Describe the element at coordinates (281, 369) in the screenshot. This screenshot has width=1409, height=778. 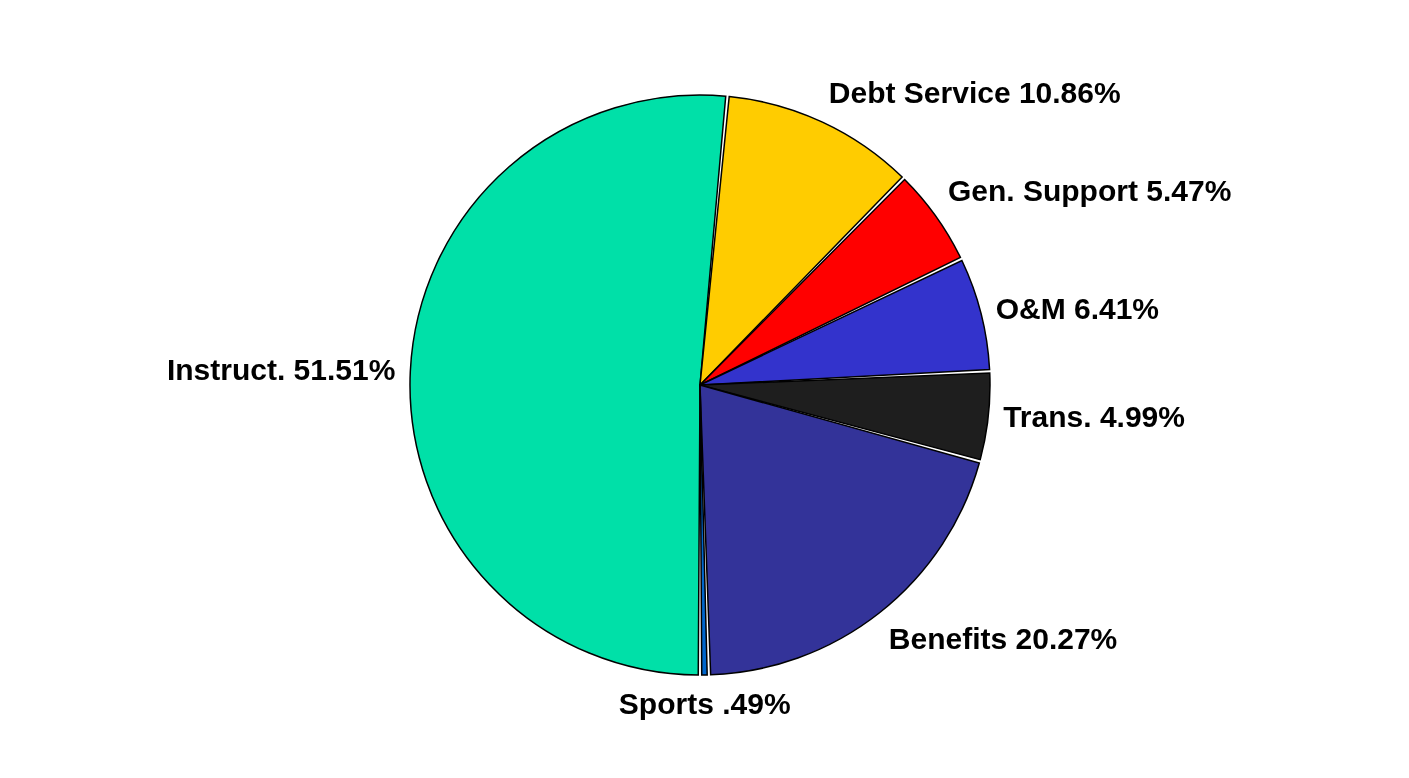
I see `slice-label: Instruct. 51.51%` at that location.